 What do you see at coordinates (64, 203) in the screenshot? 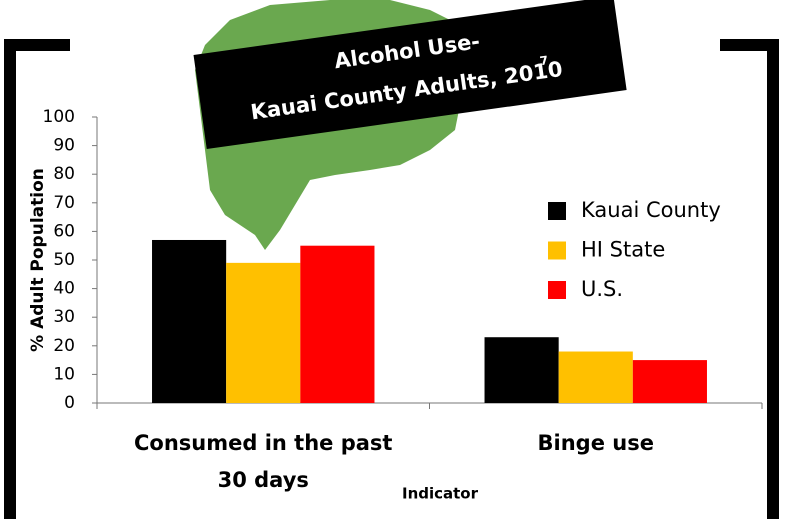
I see `y-tick-label: 70` at bounding box center [64, 203].